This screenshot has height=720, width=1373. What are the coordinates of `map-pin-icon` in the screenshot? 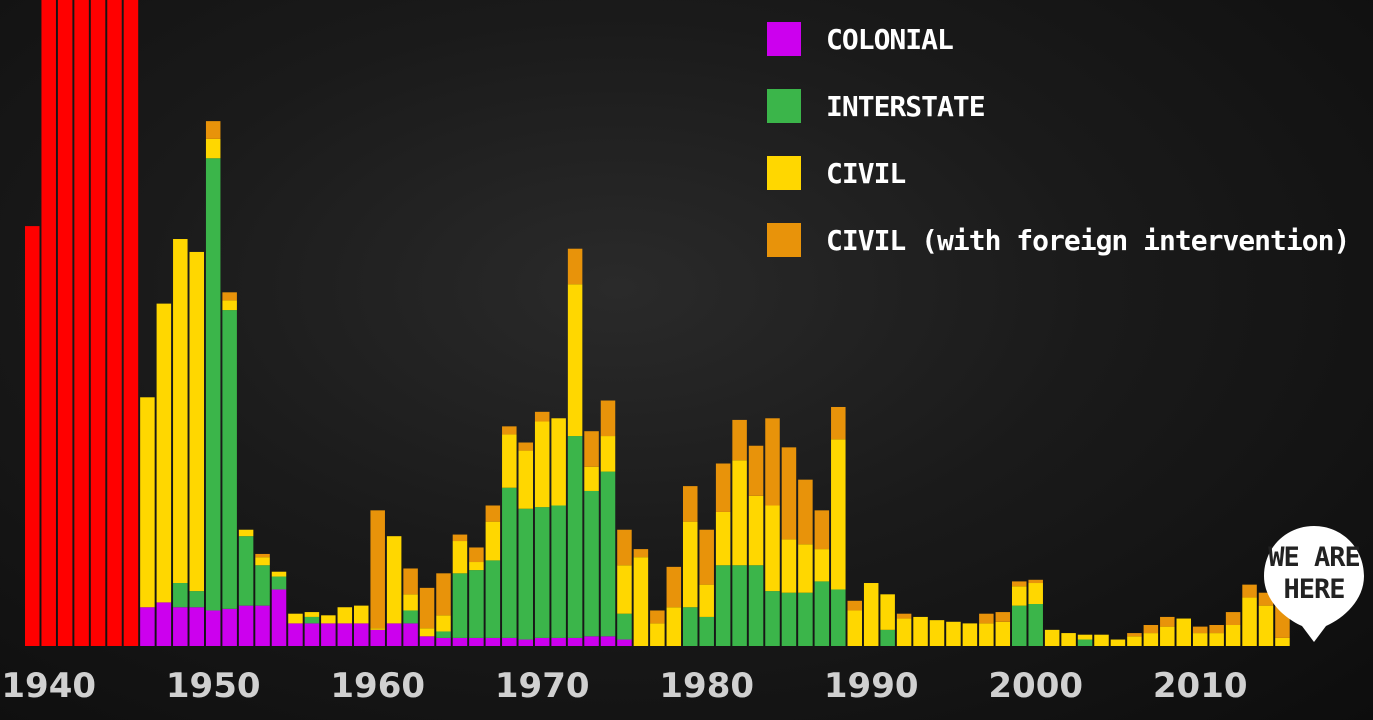 It's located at (1314, 584).